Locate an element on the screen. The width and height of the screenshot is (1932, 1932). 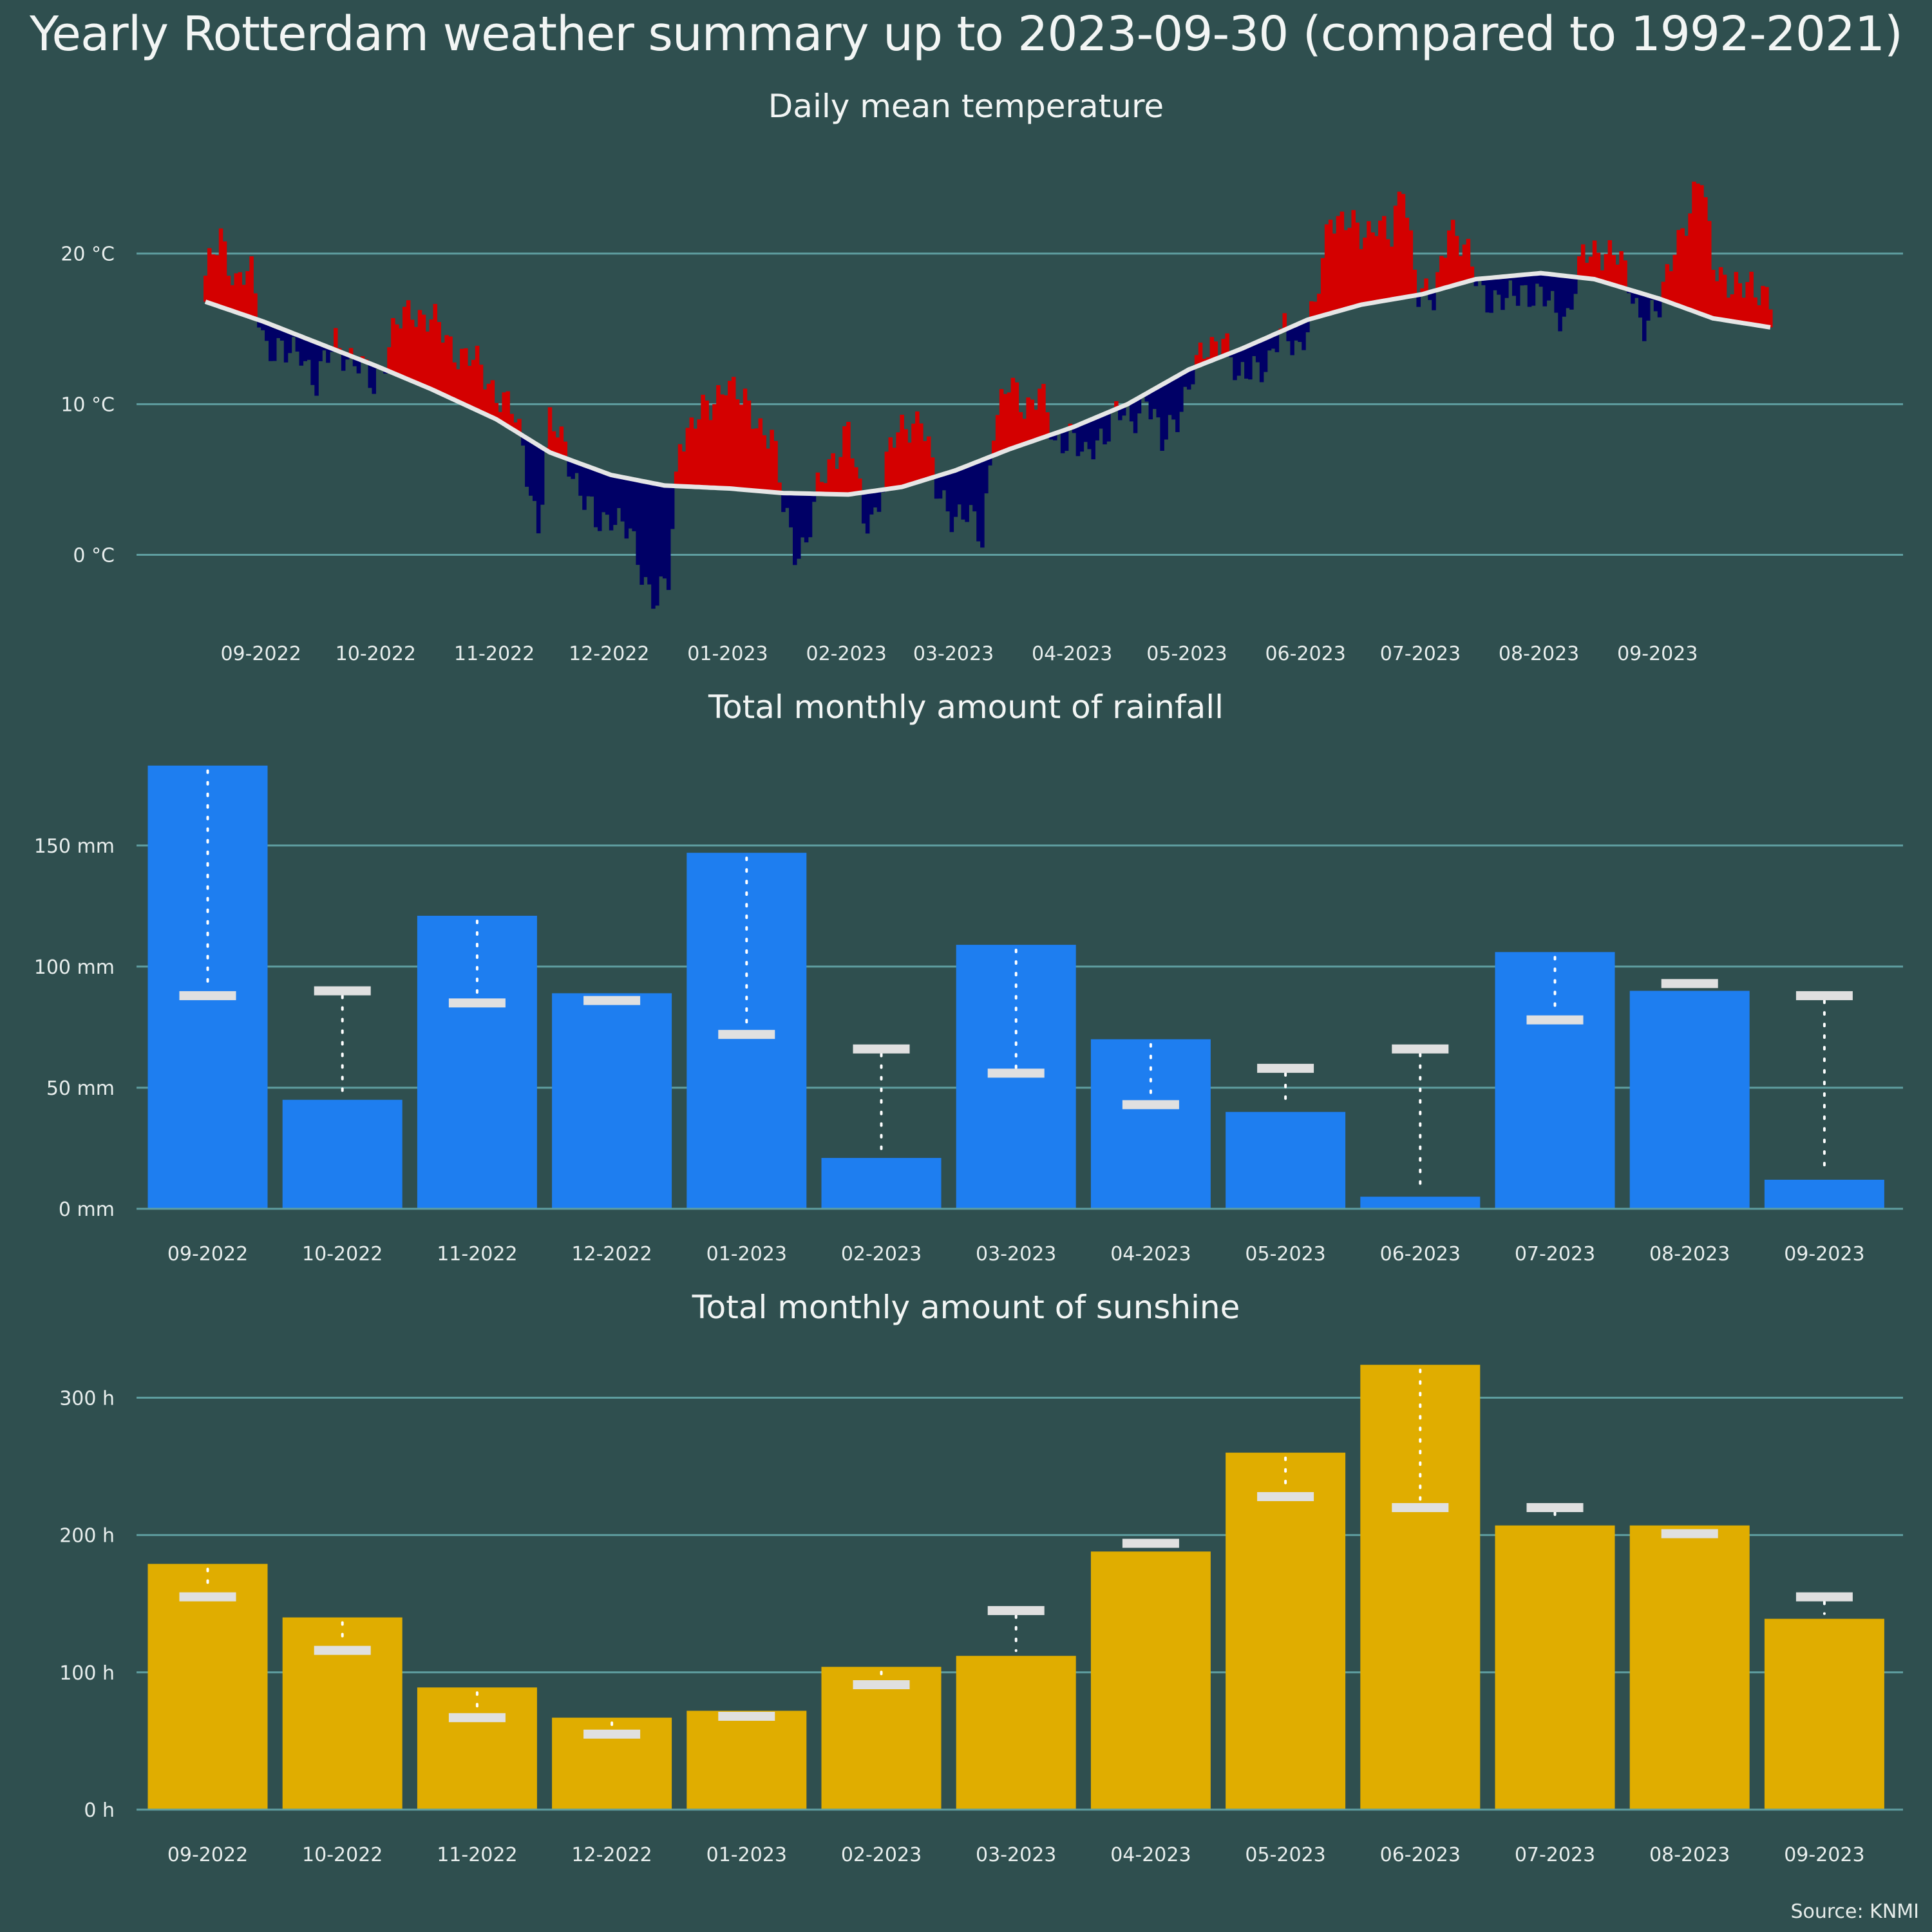
temp-x-tick-label: 02-2023 is located at coordinates (846, 654).